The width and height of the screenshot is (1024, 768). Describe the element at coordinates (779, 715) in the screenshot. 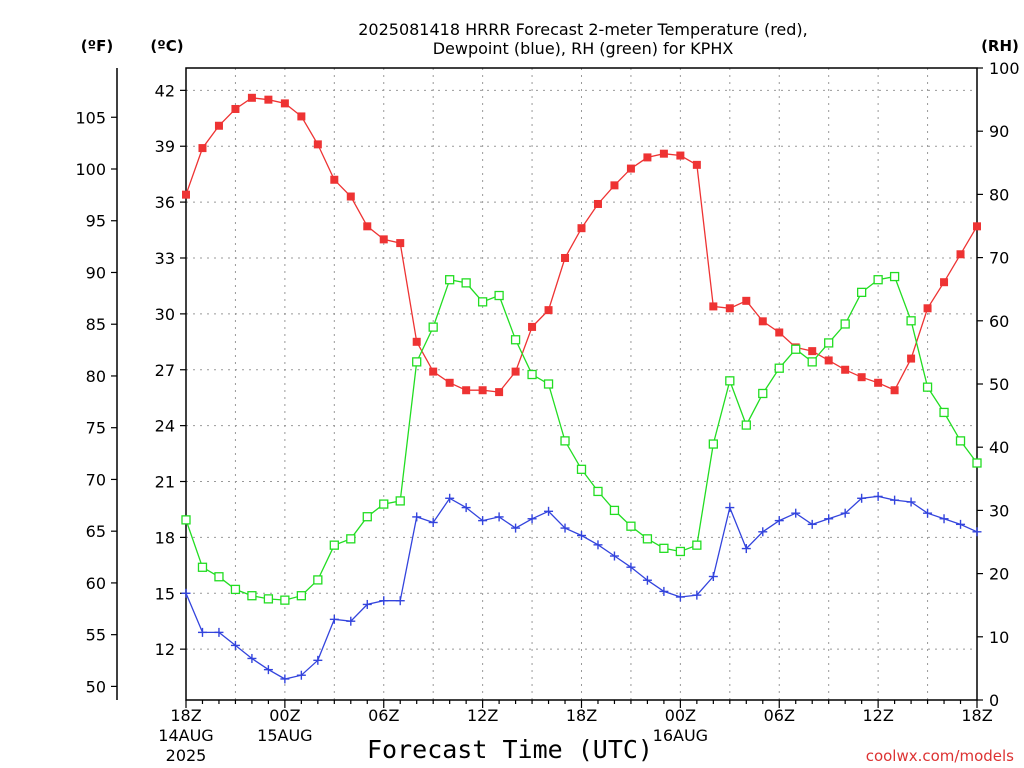

I see `time-tick-label: 06Z` at that location.